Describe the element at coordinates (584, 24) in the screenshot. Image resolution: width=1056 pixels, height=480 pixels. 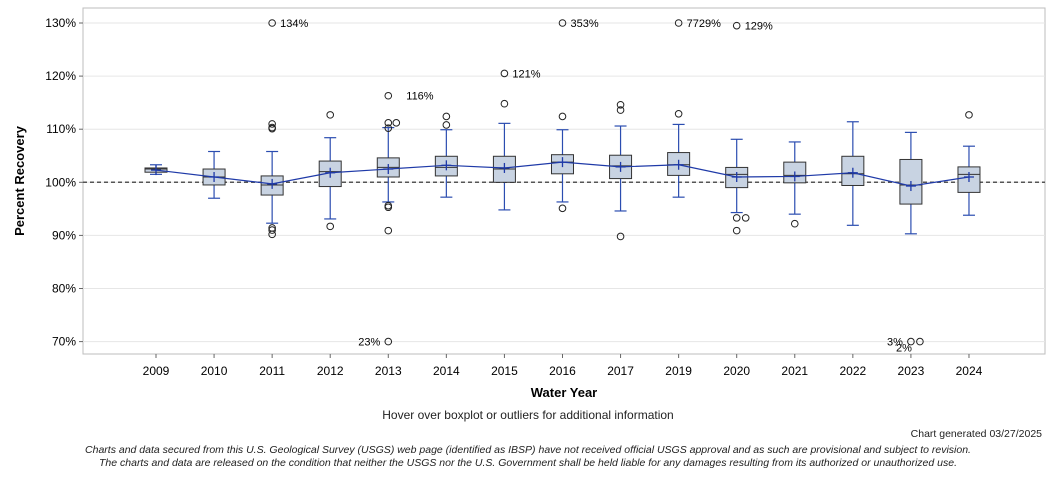
I see `outlier-label: 353%` at that location.